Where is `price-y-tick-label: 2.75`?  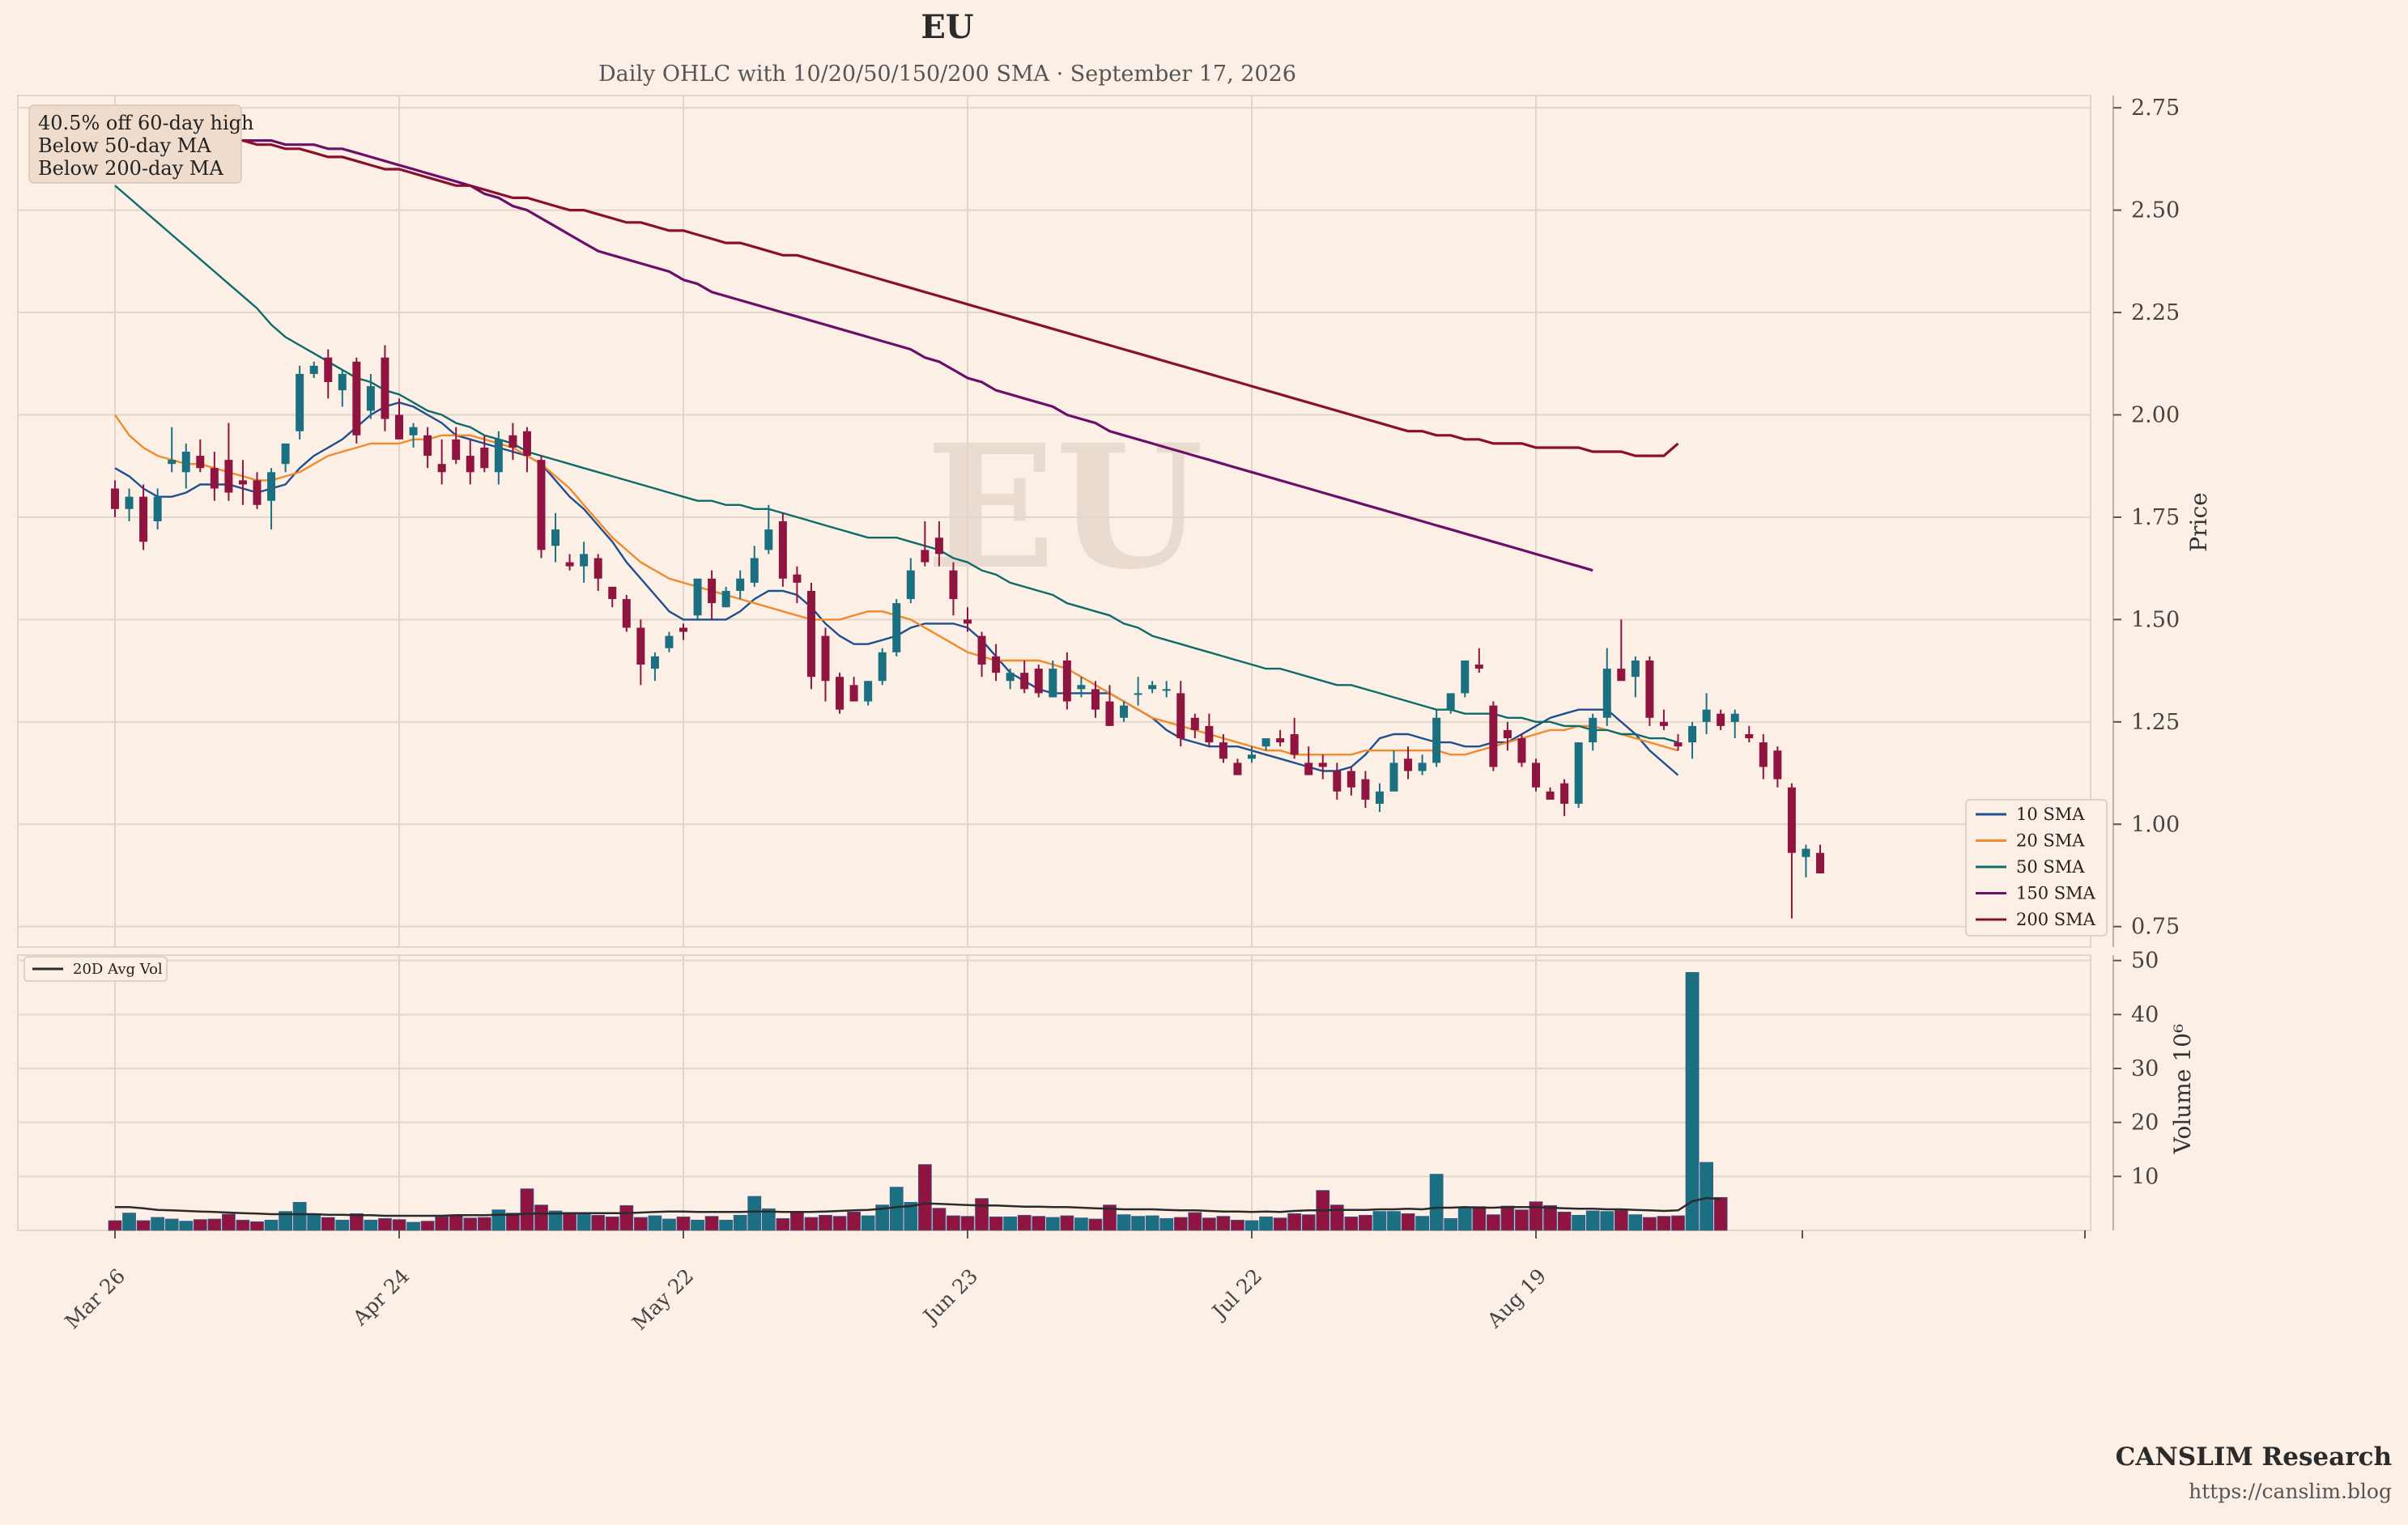
price-y-tick-label: 2.75 is located at coordinates (2156, 108).